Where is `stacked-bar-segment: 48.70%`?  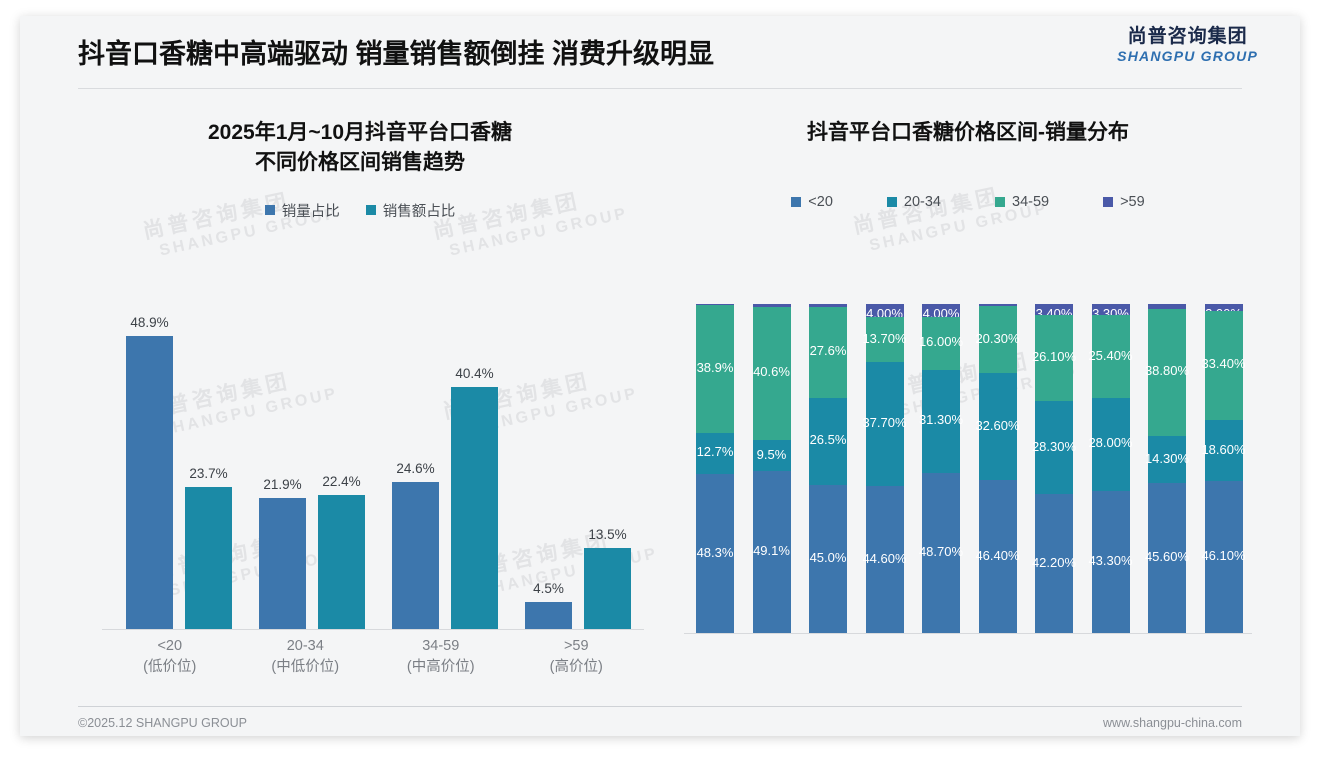
stacked-bar-segment: 48.70% is located at coordinates (941, 552).